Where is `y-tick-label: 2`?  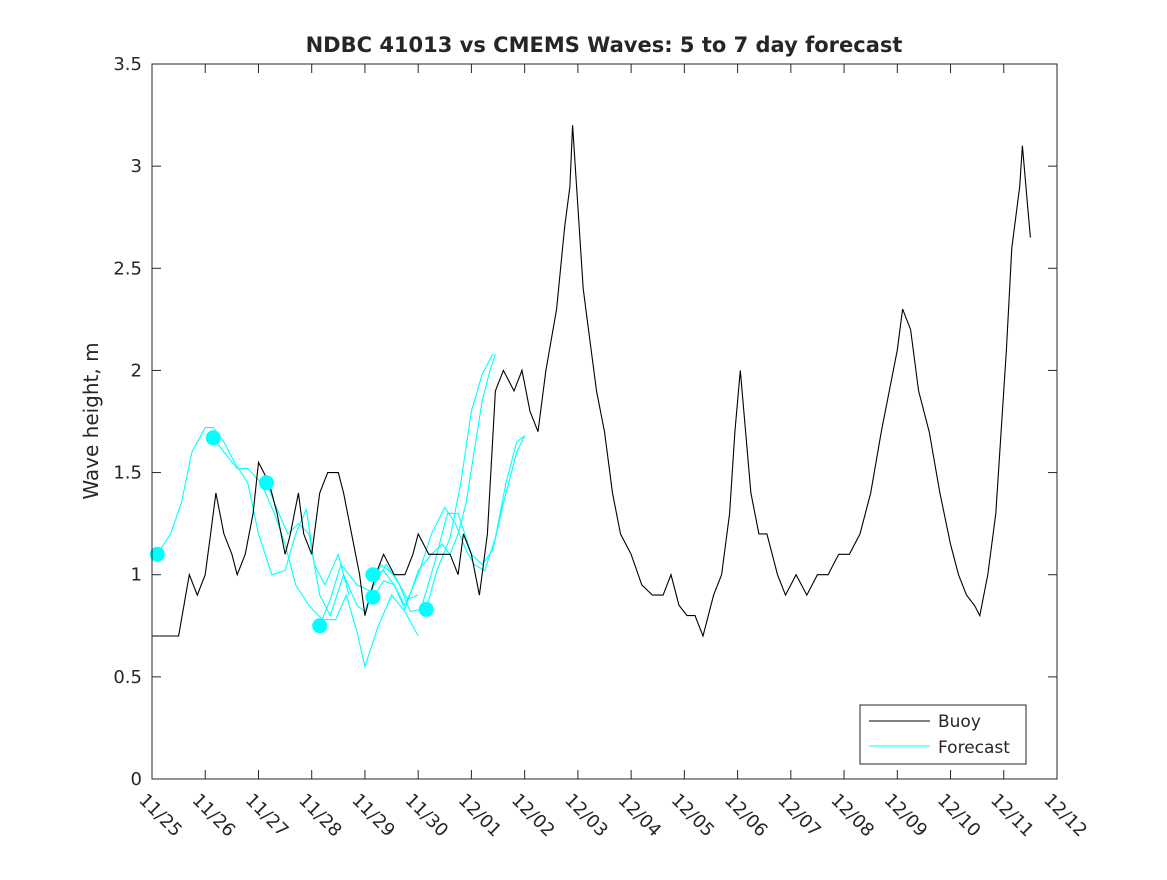
y-tick-label: 2 is located at coordinates (136, 370).